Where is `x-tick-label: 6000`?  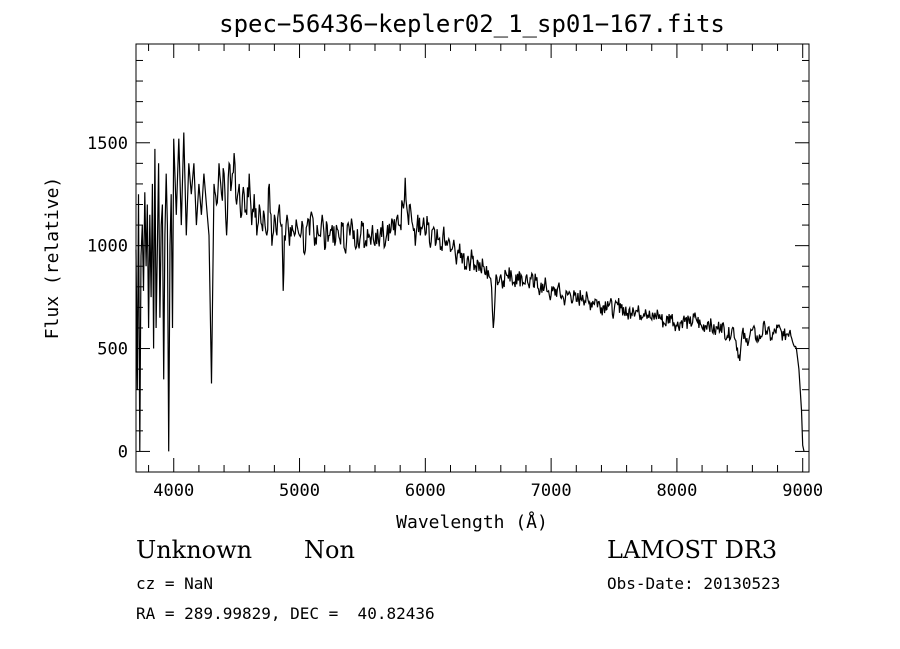 x-tick-label: 6000 is located at coordinates (425, 491).